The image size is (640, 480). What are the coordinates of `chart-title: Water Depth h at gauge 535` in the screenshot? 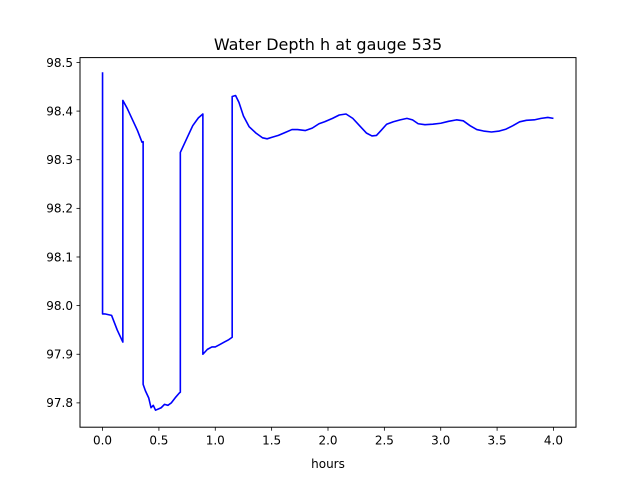 It's located at (328, 44).